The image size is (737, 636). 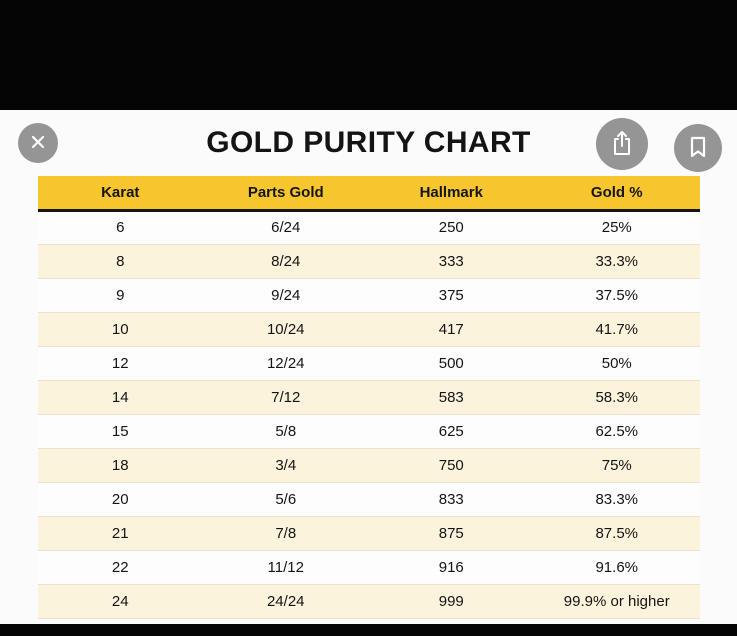 What do you see at coordinates (286, 227) in the screenshot?
I see `table-cell: 6/24` at bounding box center [286, 227].